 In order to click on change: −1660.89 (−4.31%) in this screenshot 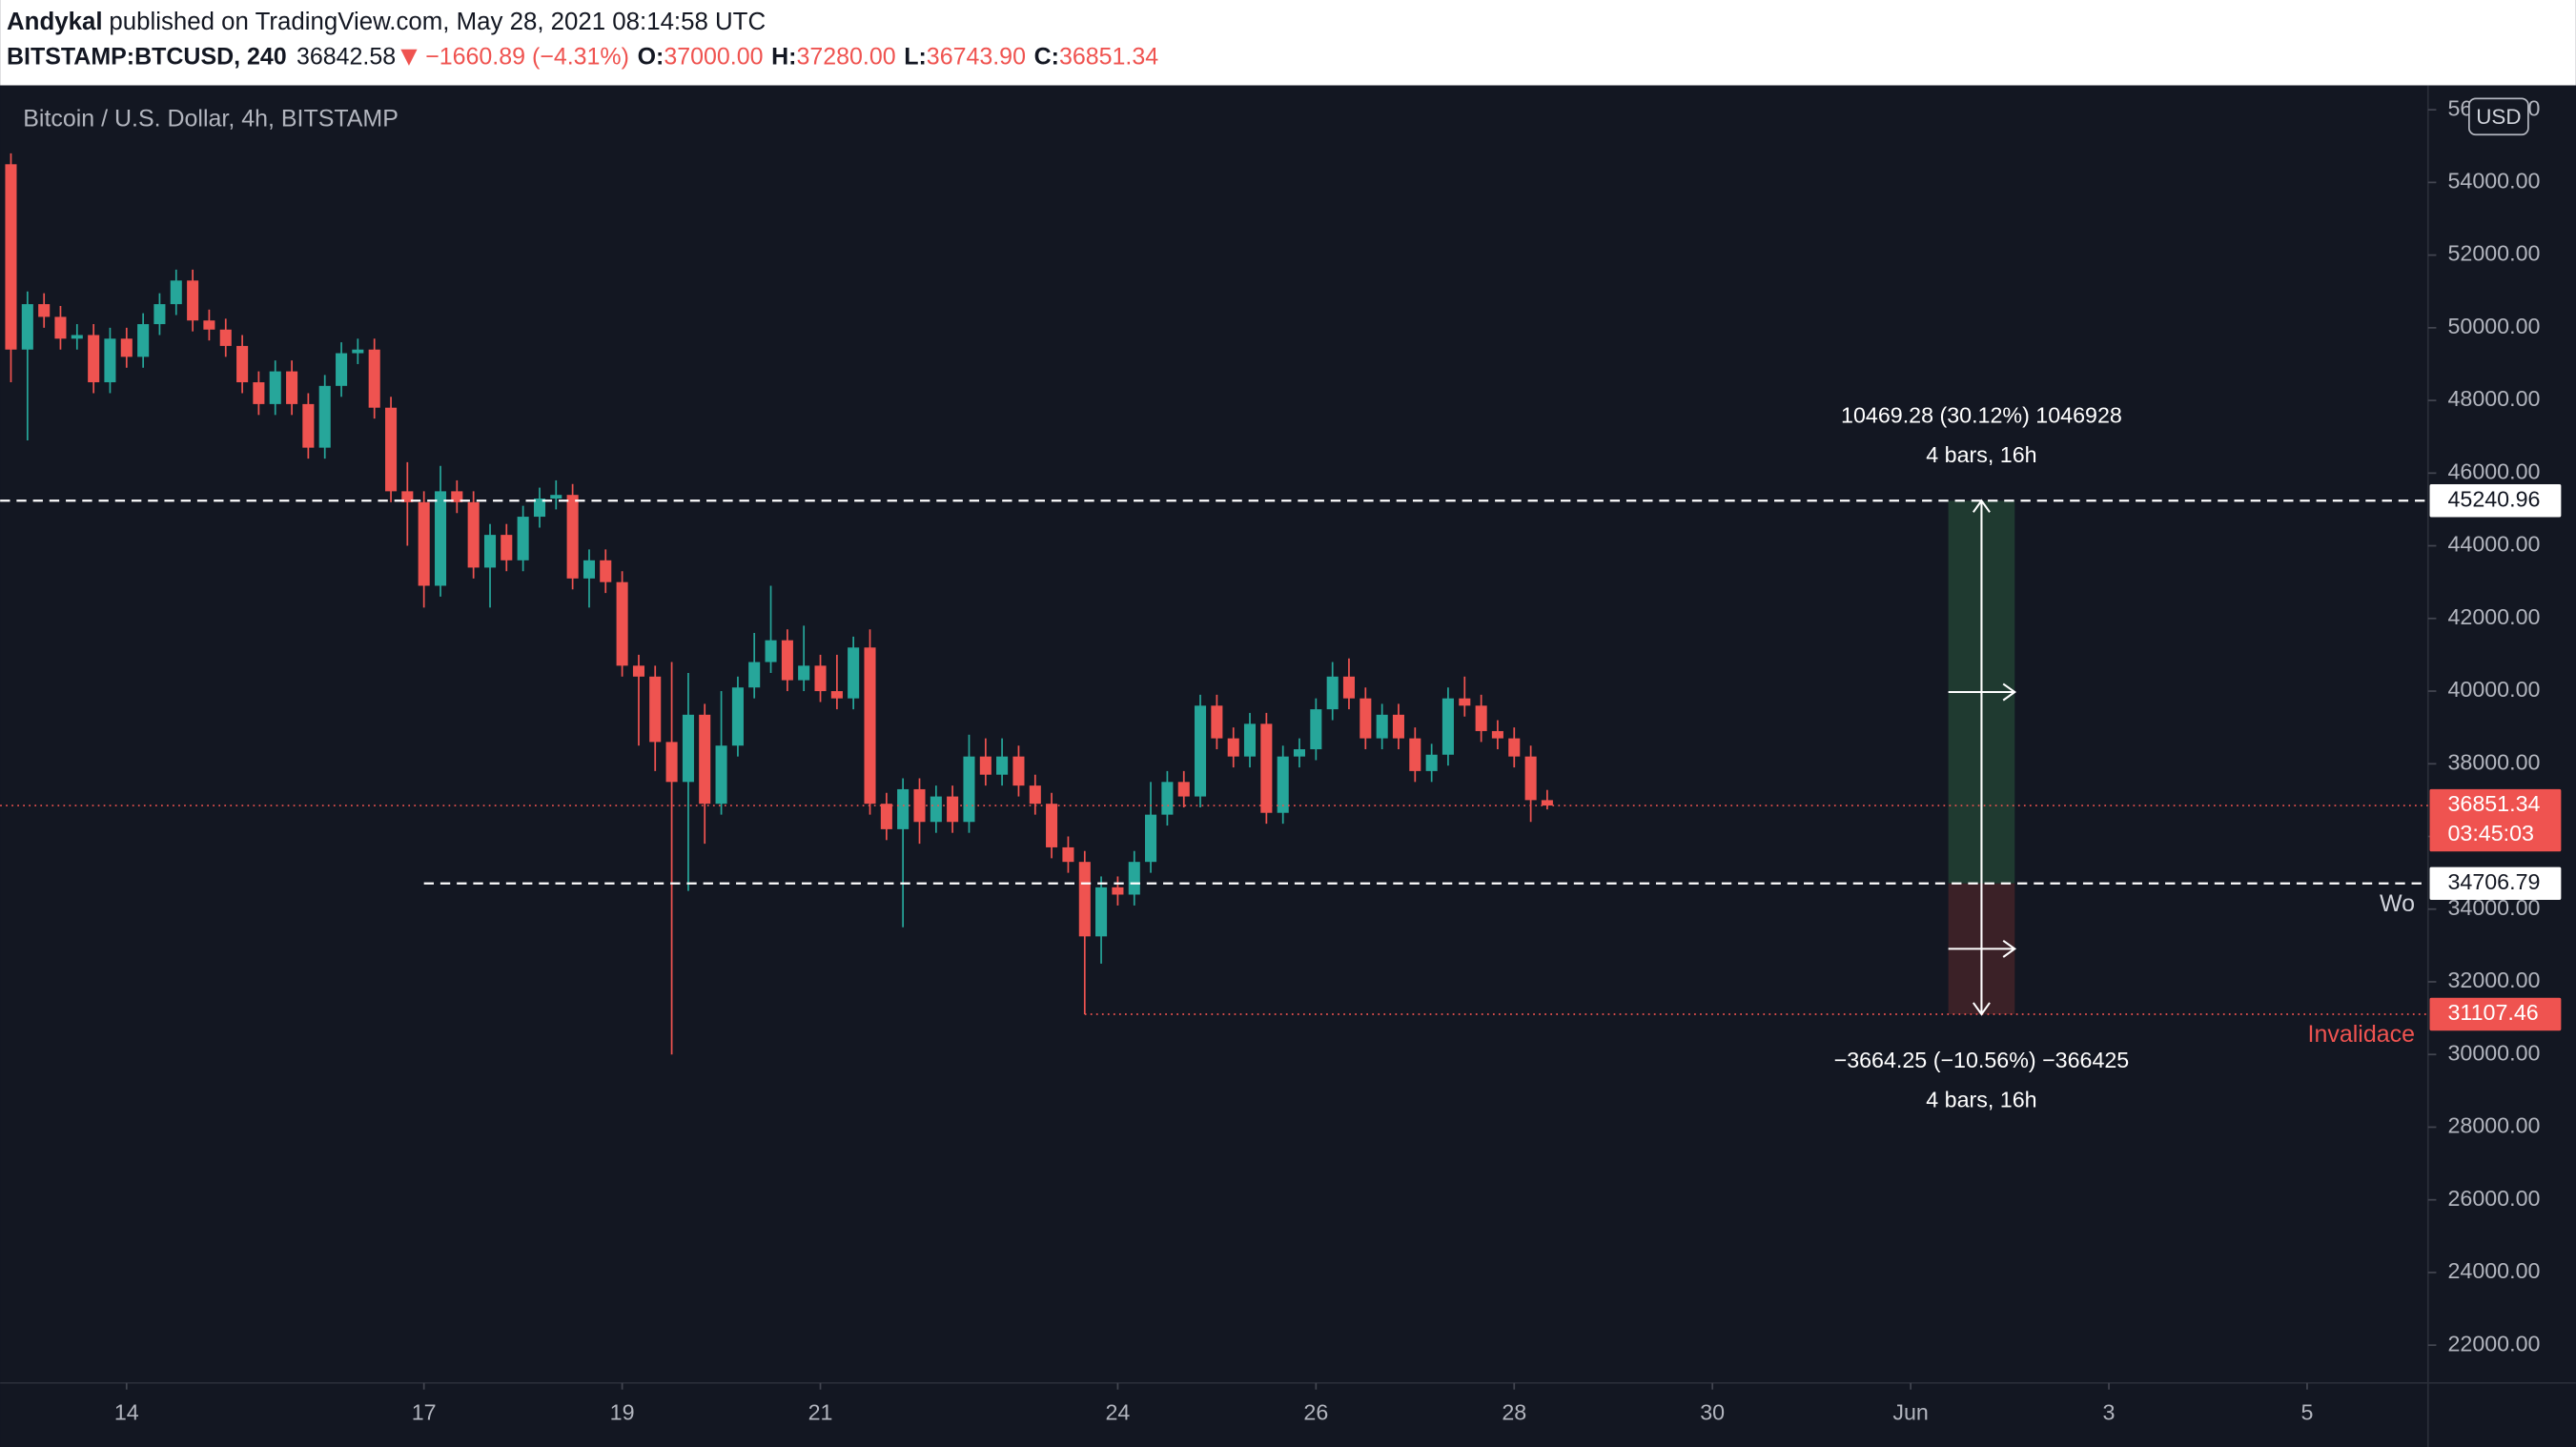, I will do `click(527, 56)`.